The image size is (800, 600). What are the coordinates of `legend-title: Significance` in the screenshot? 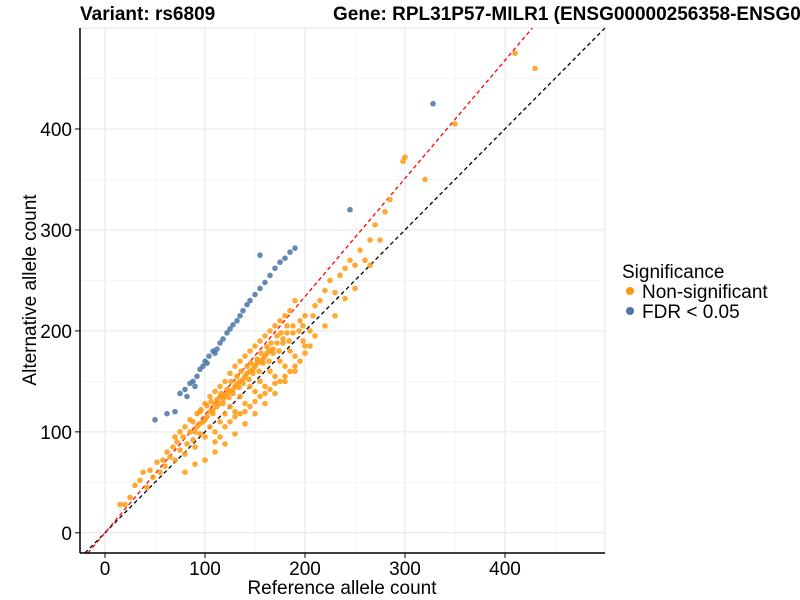 It's located at (673, 272).